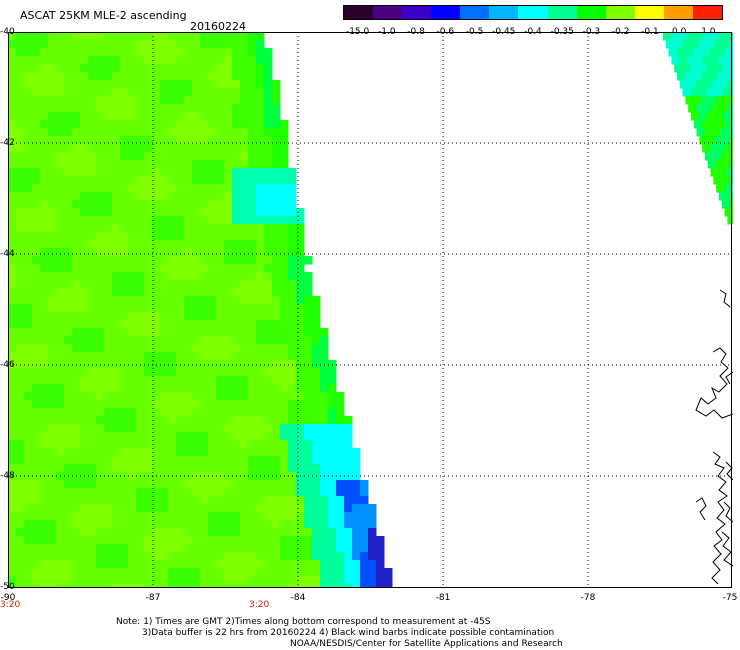 Image resolution: width=740 pixels, height=650 pixels. Describe the element at coordinates (707, 12) in the screenshot. I see `colorbar-segment` at that location.